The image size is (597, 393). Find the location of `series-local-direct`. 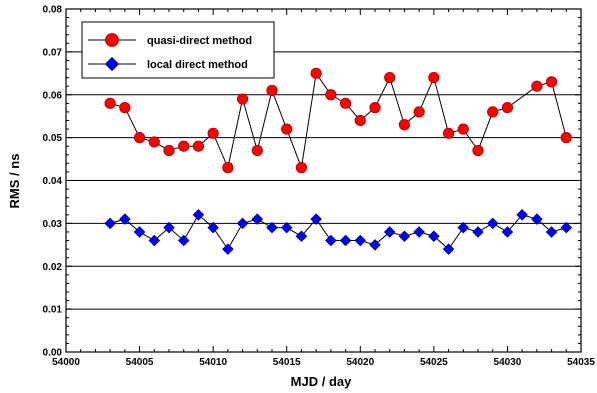

series-local-direct is located at coordinates (338, 232).